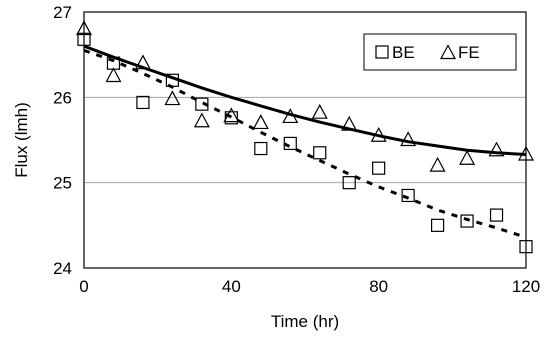  I want to click on legend-box, so click(440, 52).